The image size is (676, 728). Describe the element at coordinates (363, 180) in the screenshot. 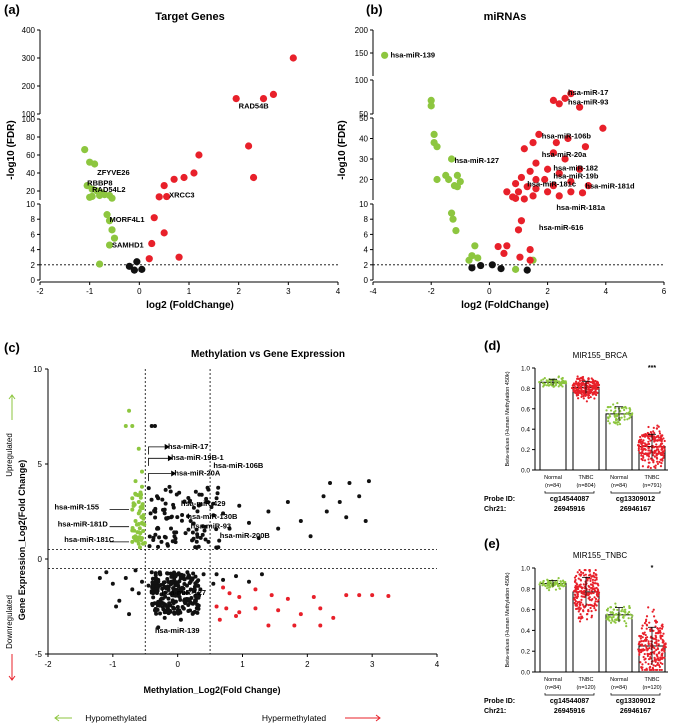

I see `b-ytick-label: 20` at that location.